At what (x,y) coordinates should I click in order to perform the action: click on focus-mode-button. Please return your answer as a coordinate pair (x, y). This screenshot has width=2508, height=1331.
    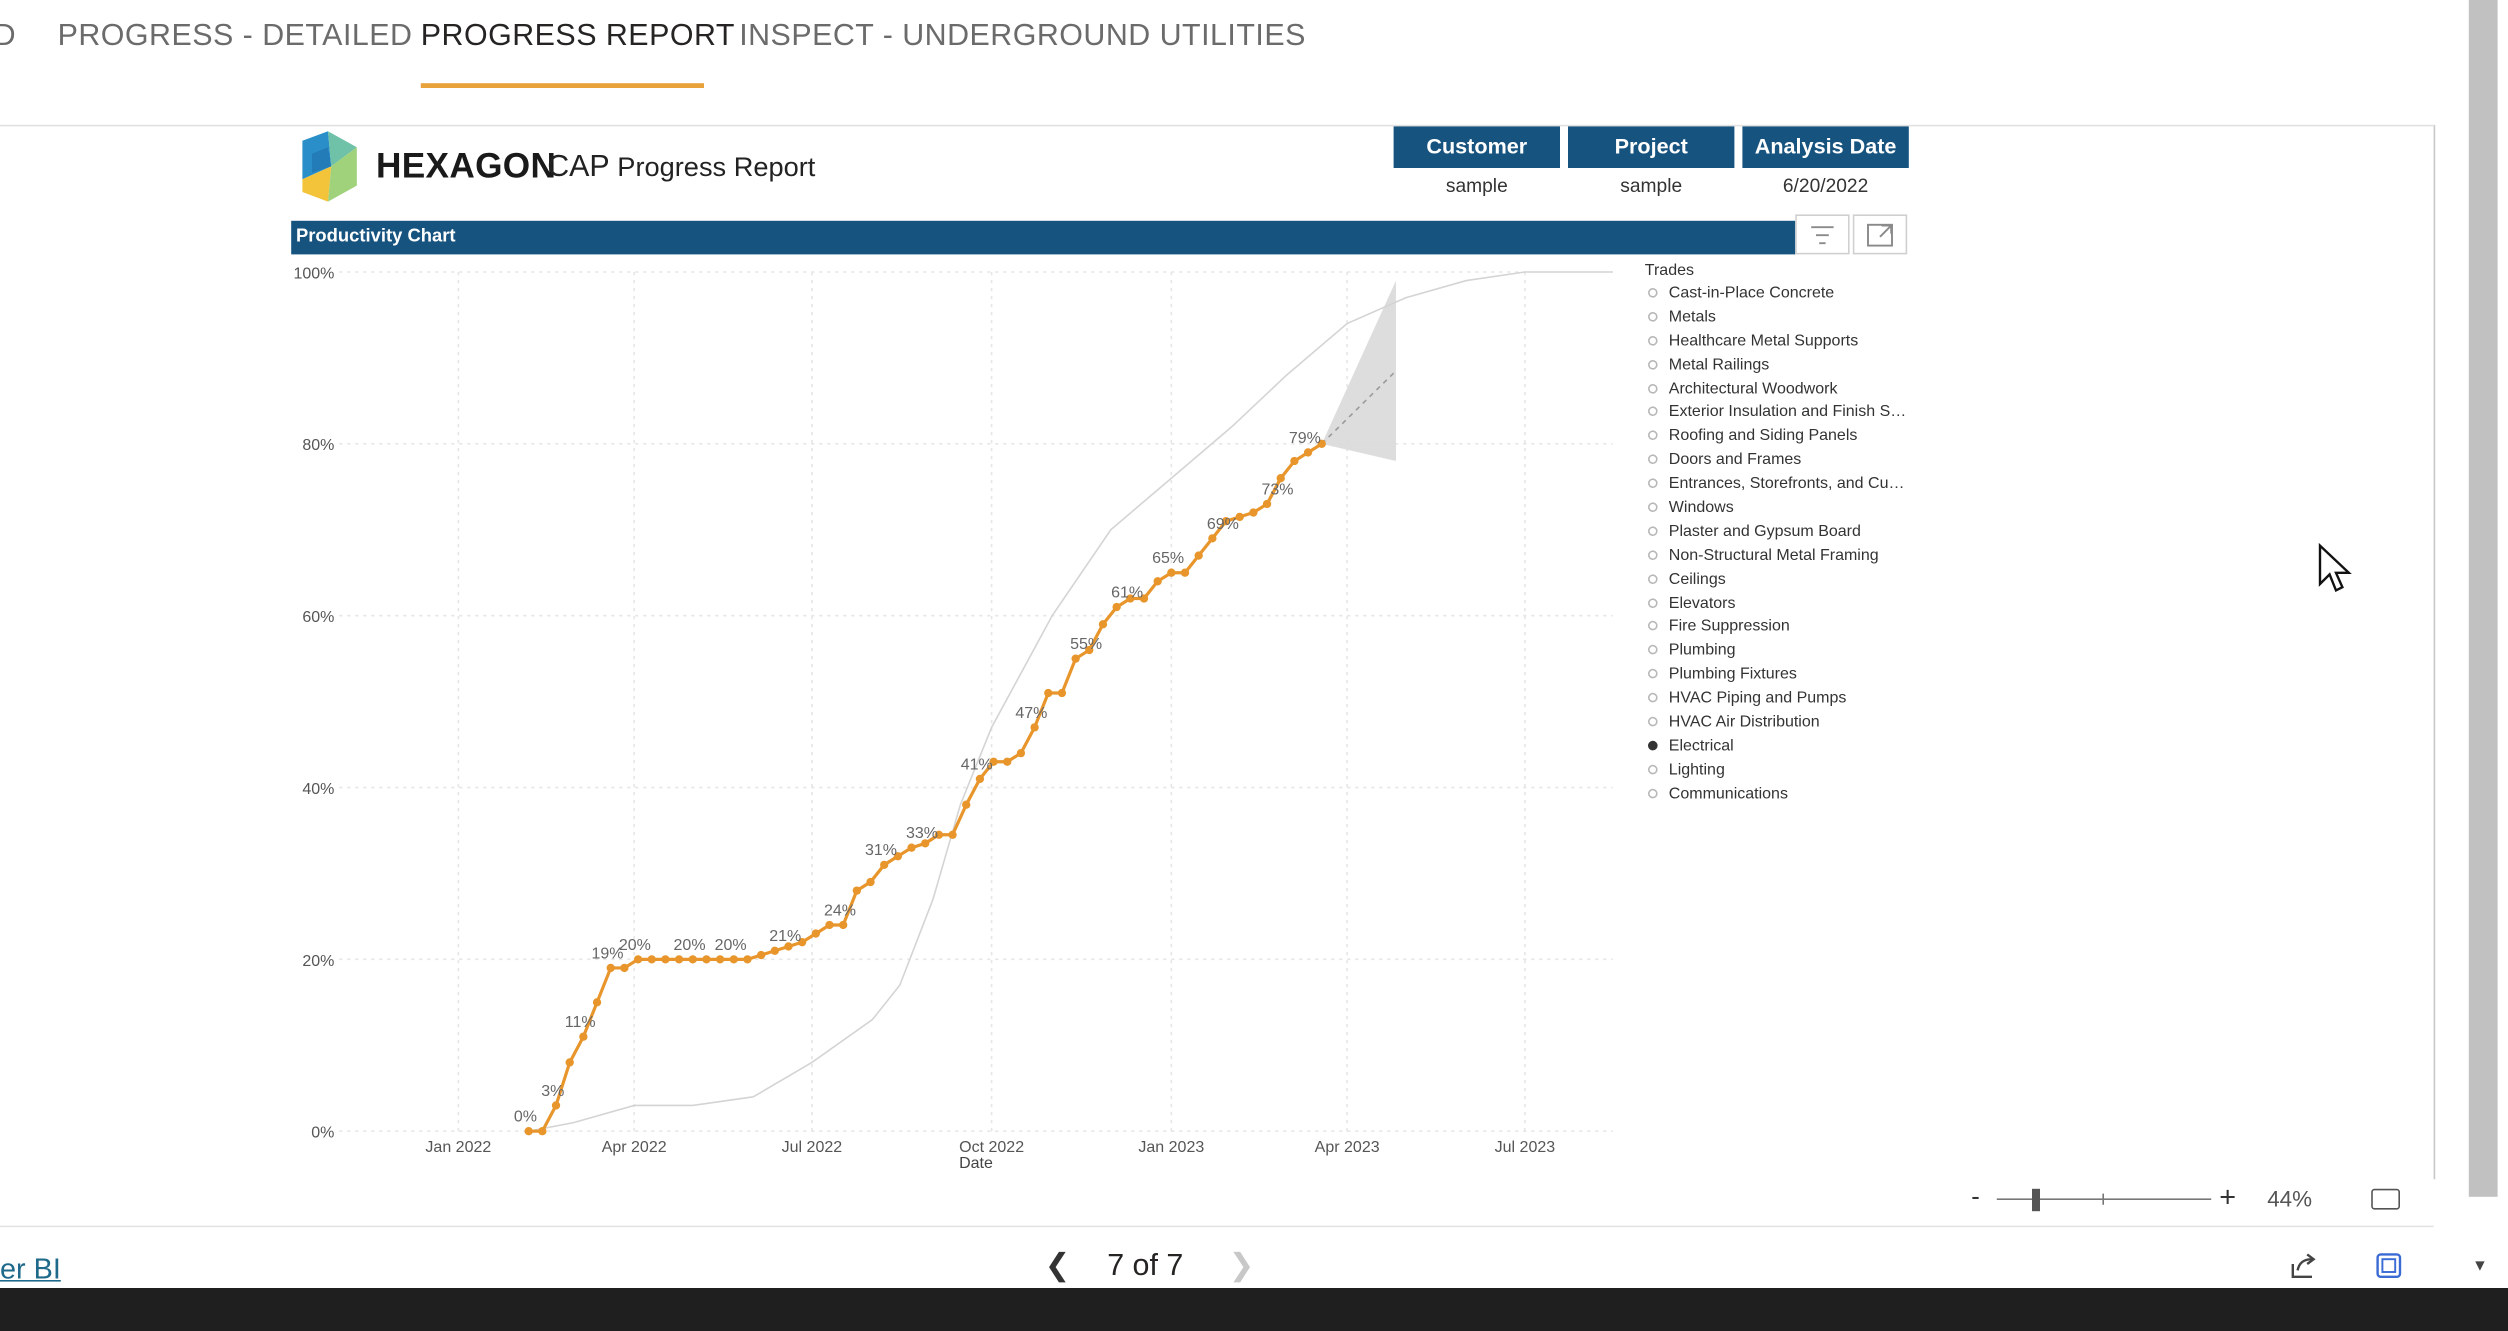
    Looking at the image, I should click on (1880, 234).